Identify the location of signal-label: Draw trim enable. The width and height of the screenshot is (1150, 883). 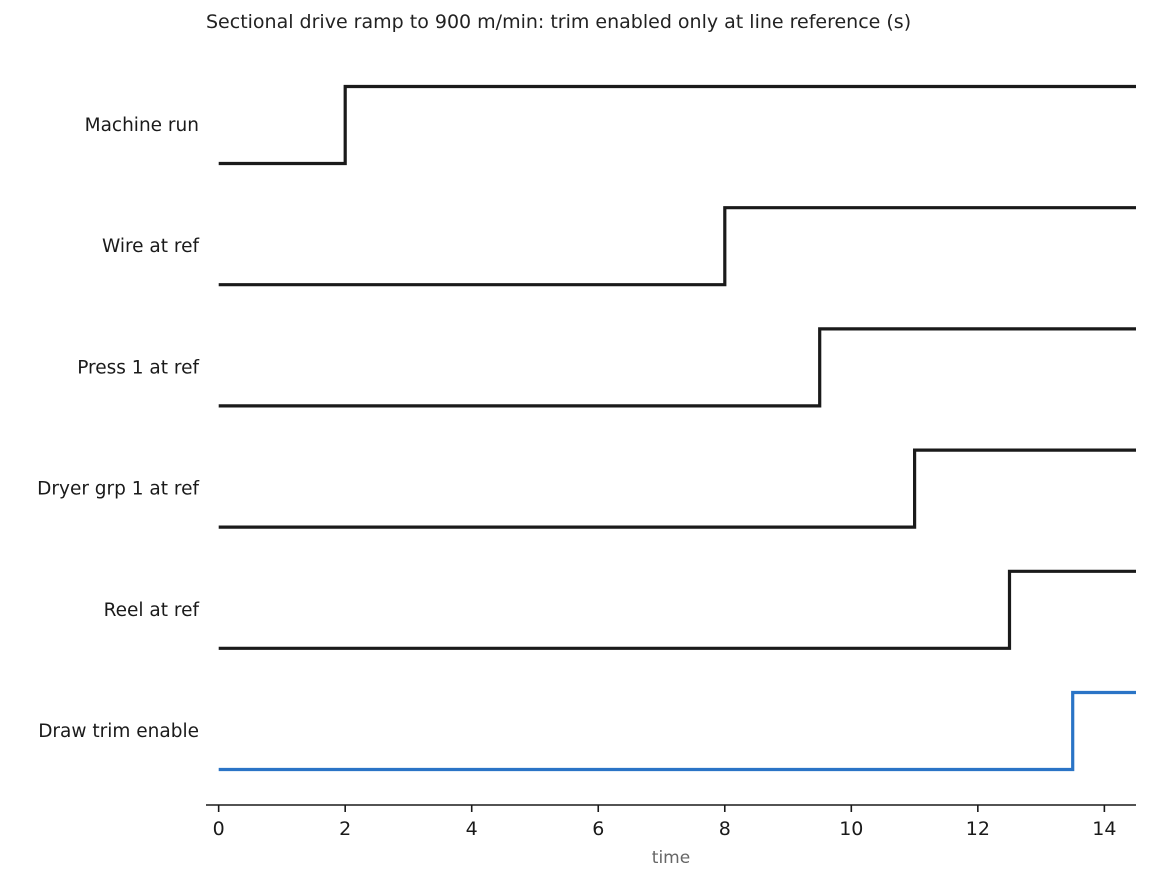
(118, 731).